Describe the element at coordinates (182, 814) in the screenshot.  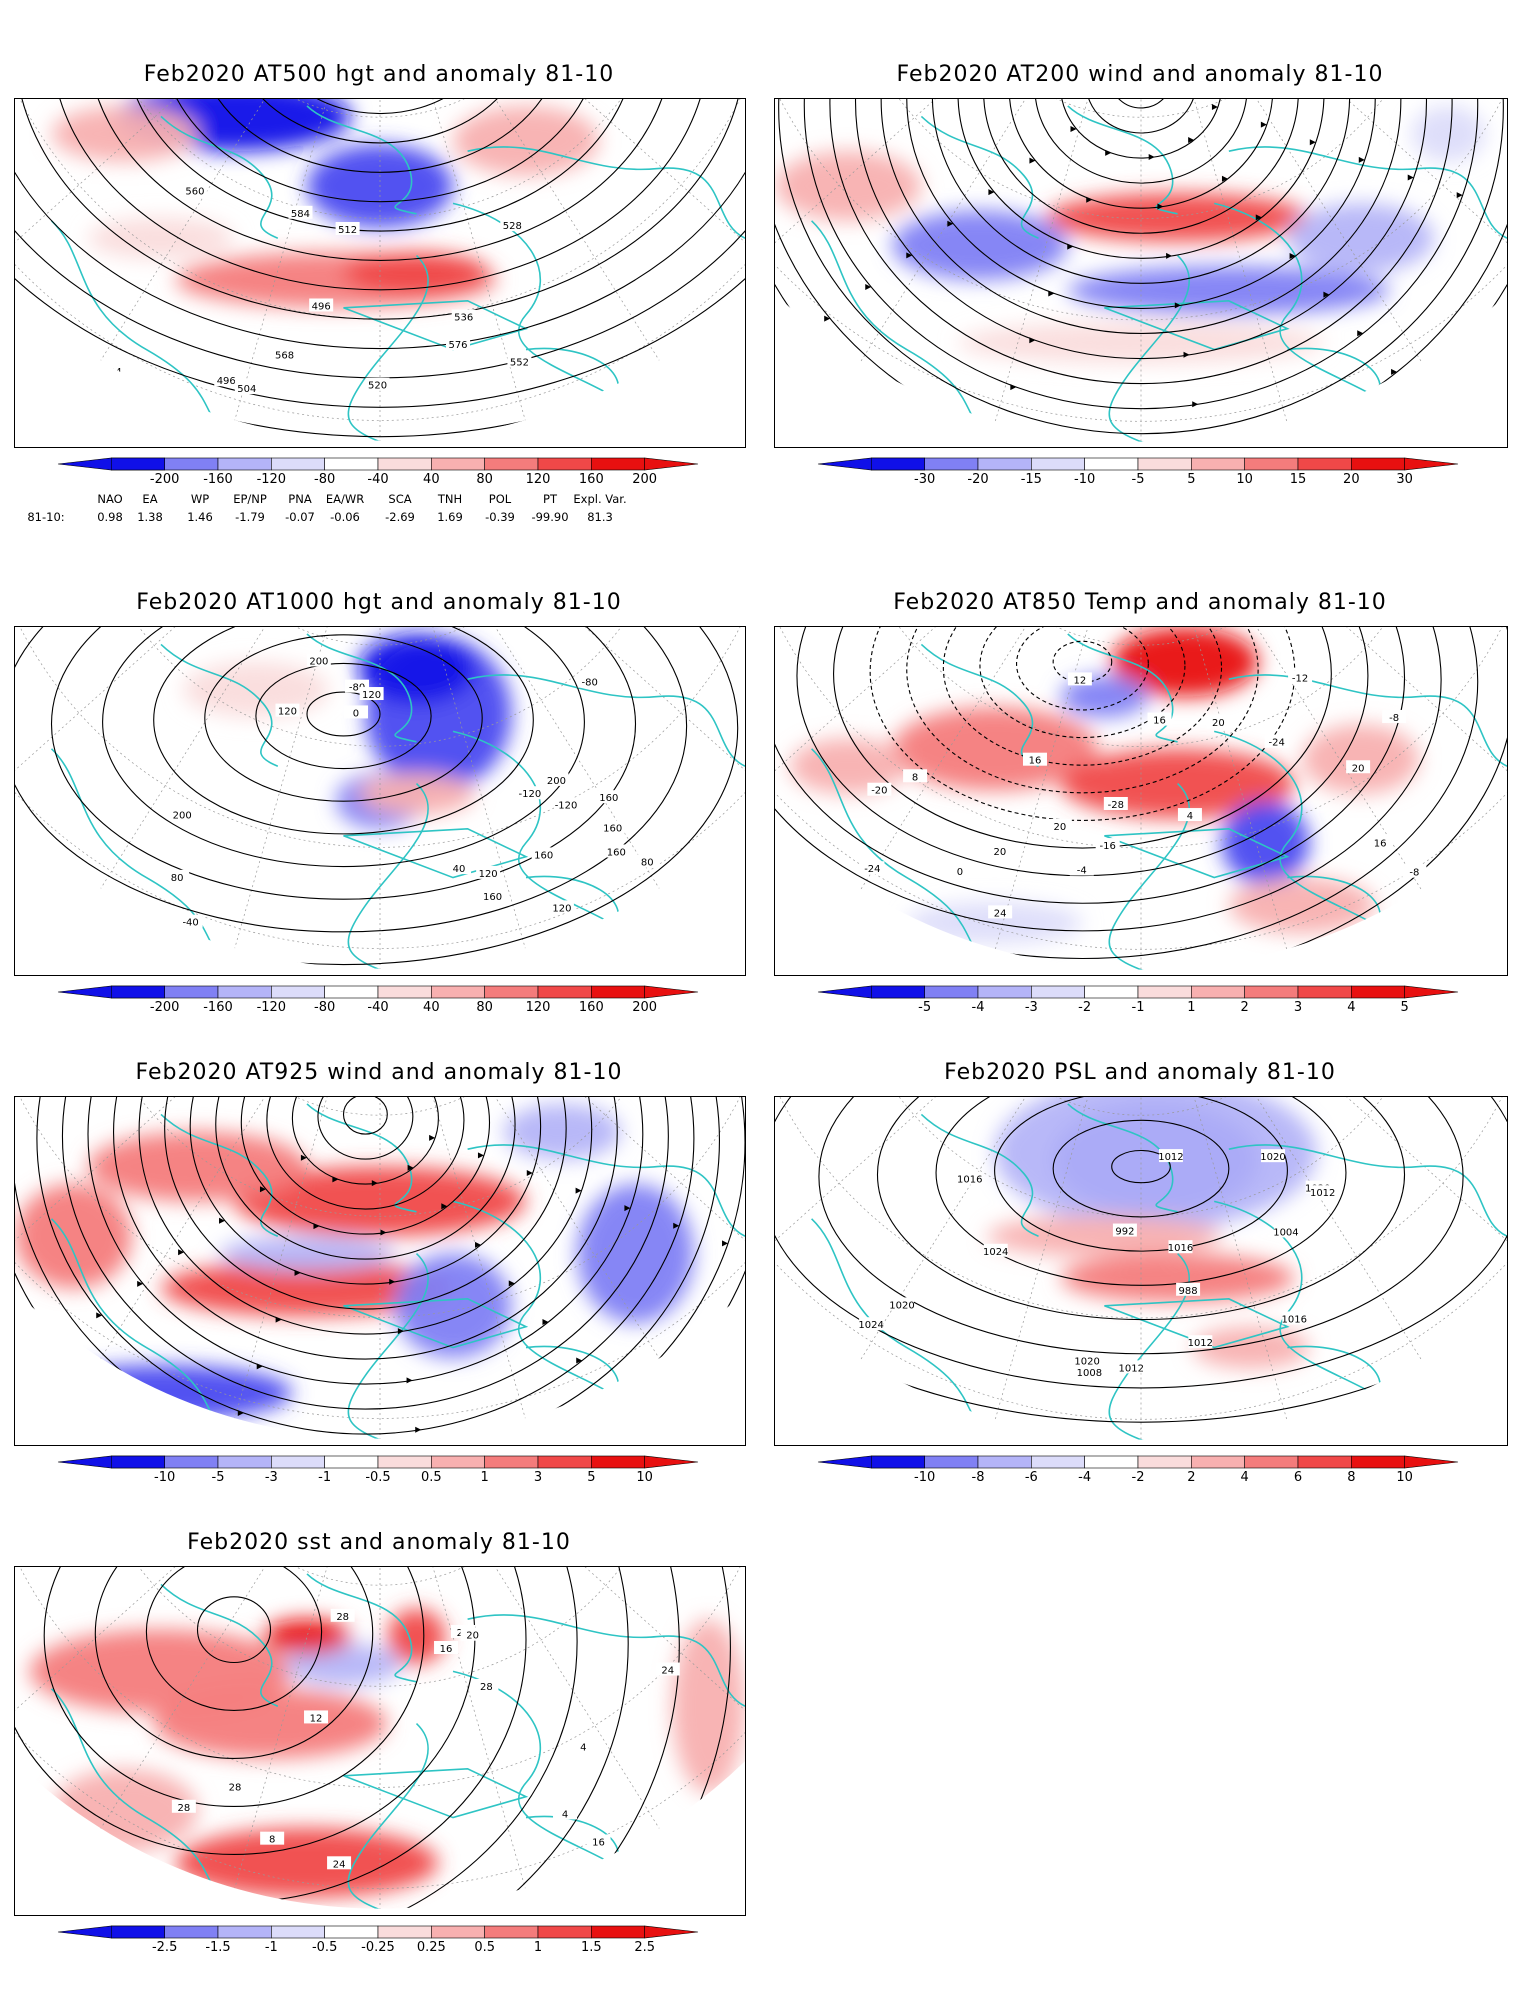
I see `contour-label: 200` at that location.